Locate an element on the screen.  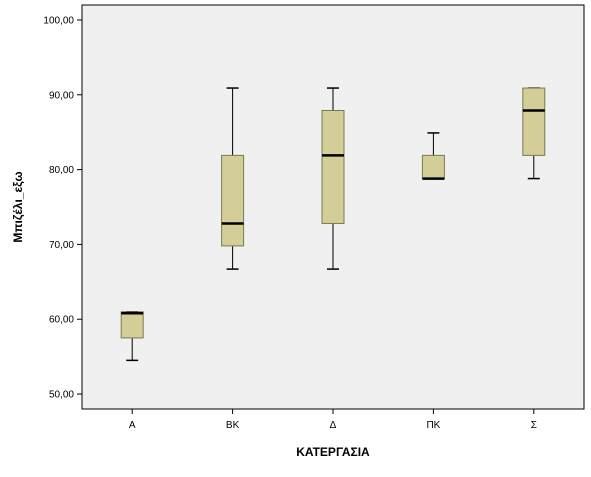
y-tick-label: 100,00 is located at coordinates (58, 20).